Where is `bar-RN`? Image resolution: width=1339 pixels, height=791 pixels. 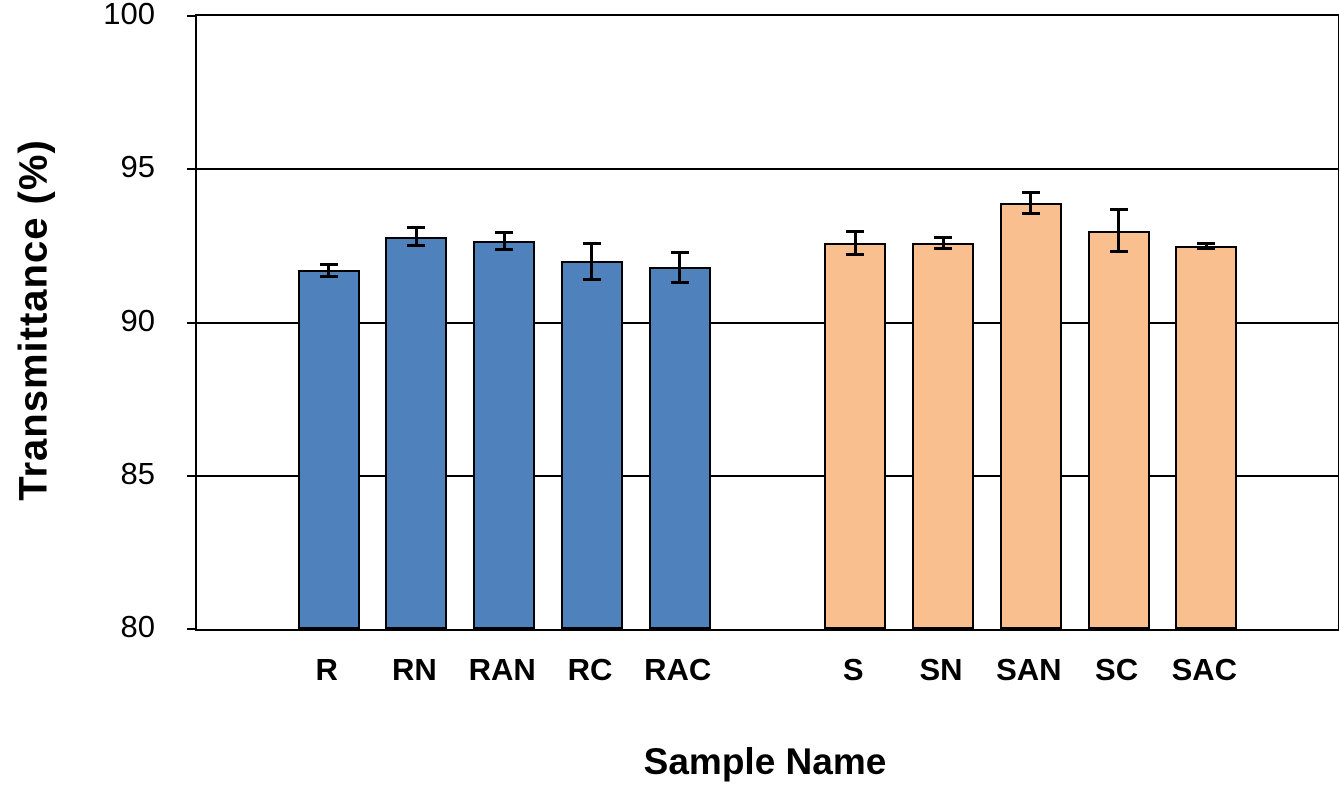
bar-RN is located at coordinates (416, 432).